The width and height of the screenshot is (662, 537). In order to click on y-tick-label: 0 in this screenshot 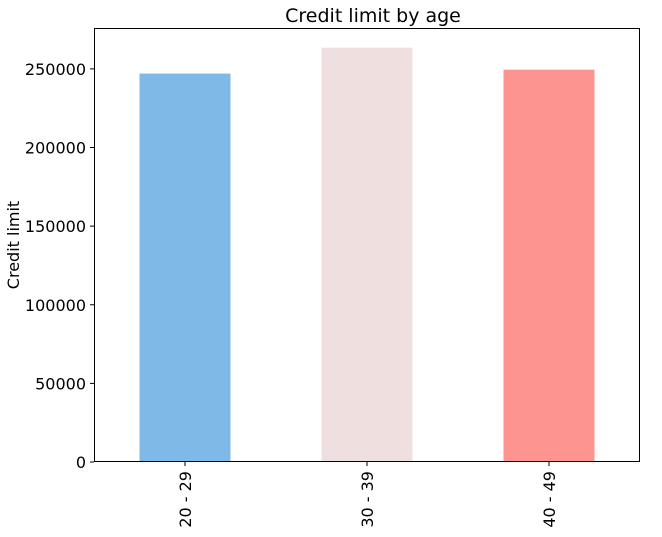, I will do `click(81, 462)`.